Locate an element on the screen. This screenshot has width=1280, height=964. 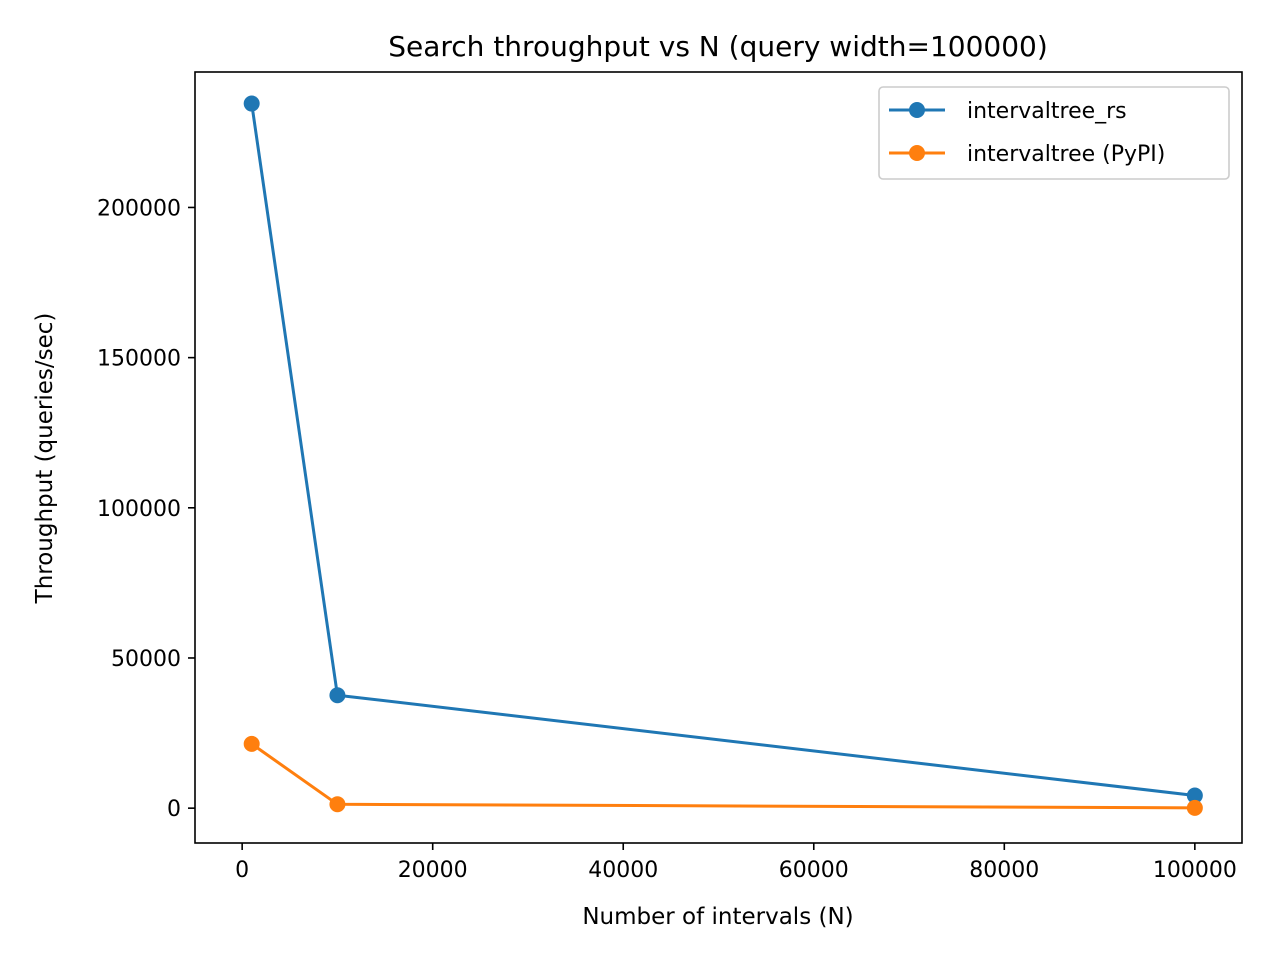
x-tick-label: 0 is located at coordinates (242, 870).